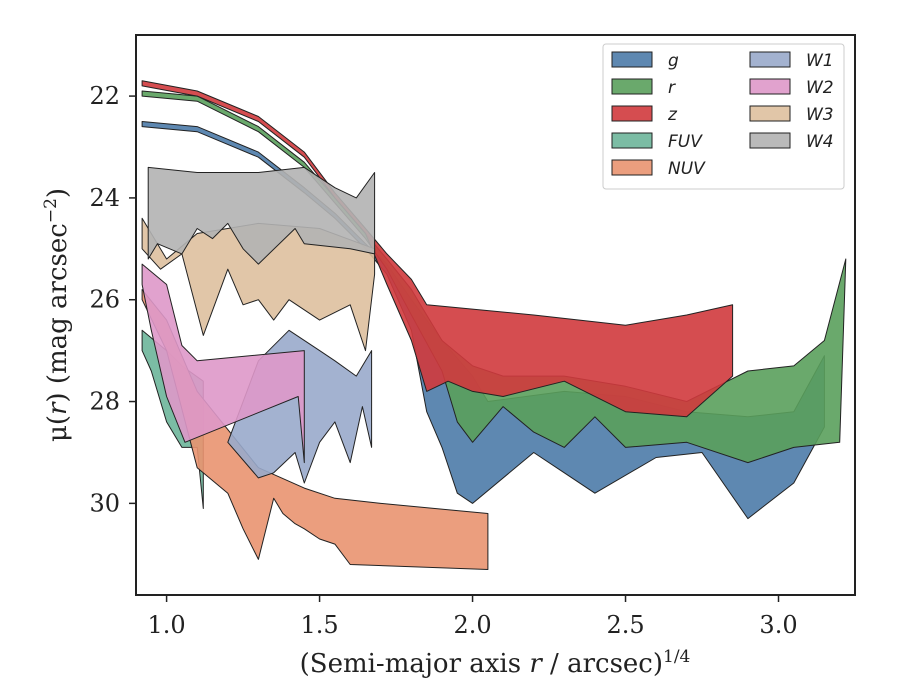  I want to click on y-tick-label: 26, so click(104, 300).